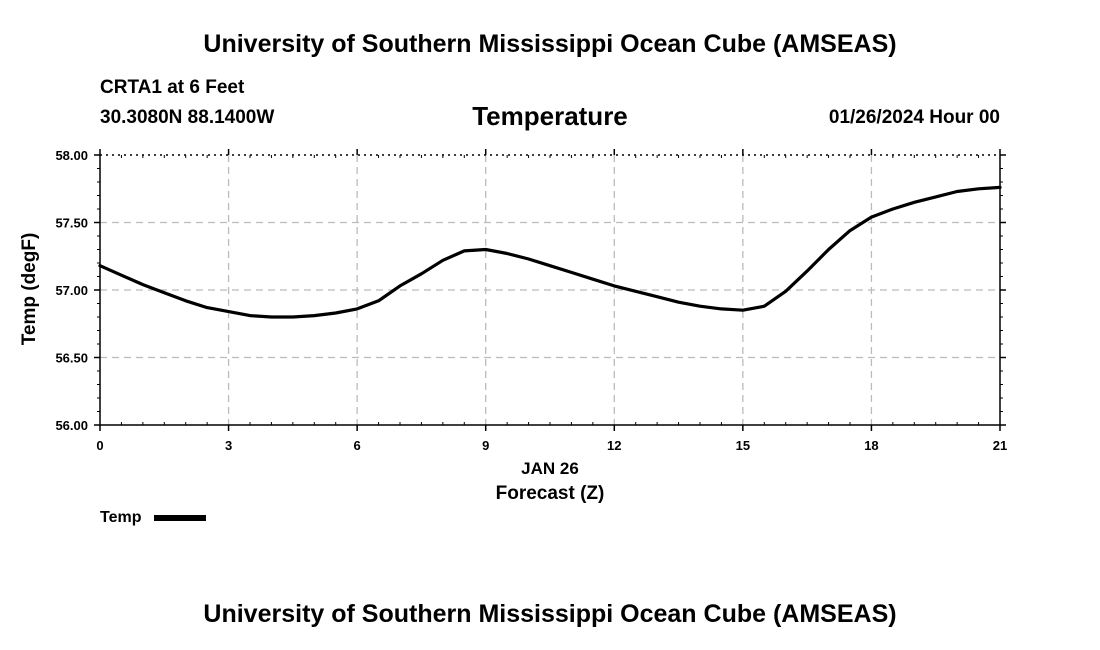  Describe the element at coordinates (121, 517) in the screenshot. I see `legend-label: Temp` at that location.